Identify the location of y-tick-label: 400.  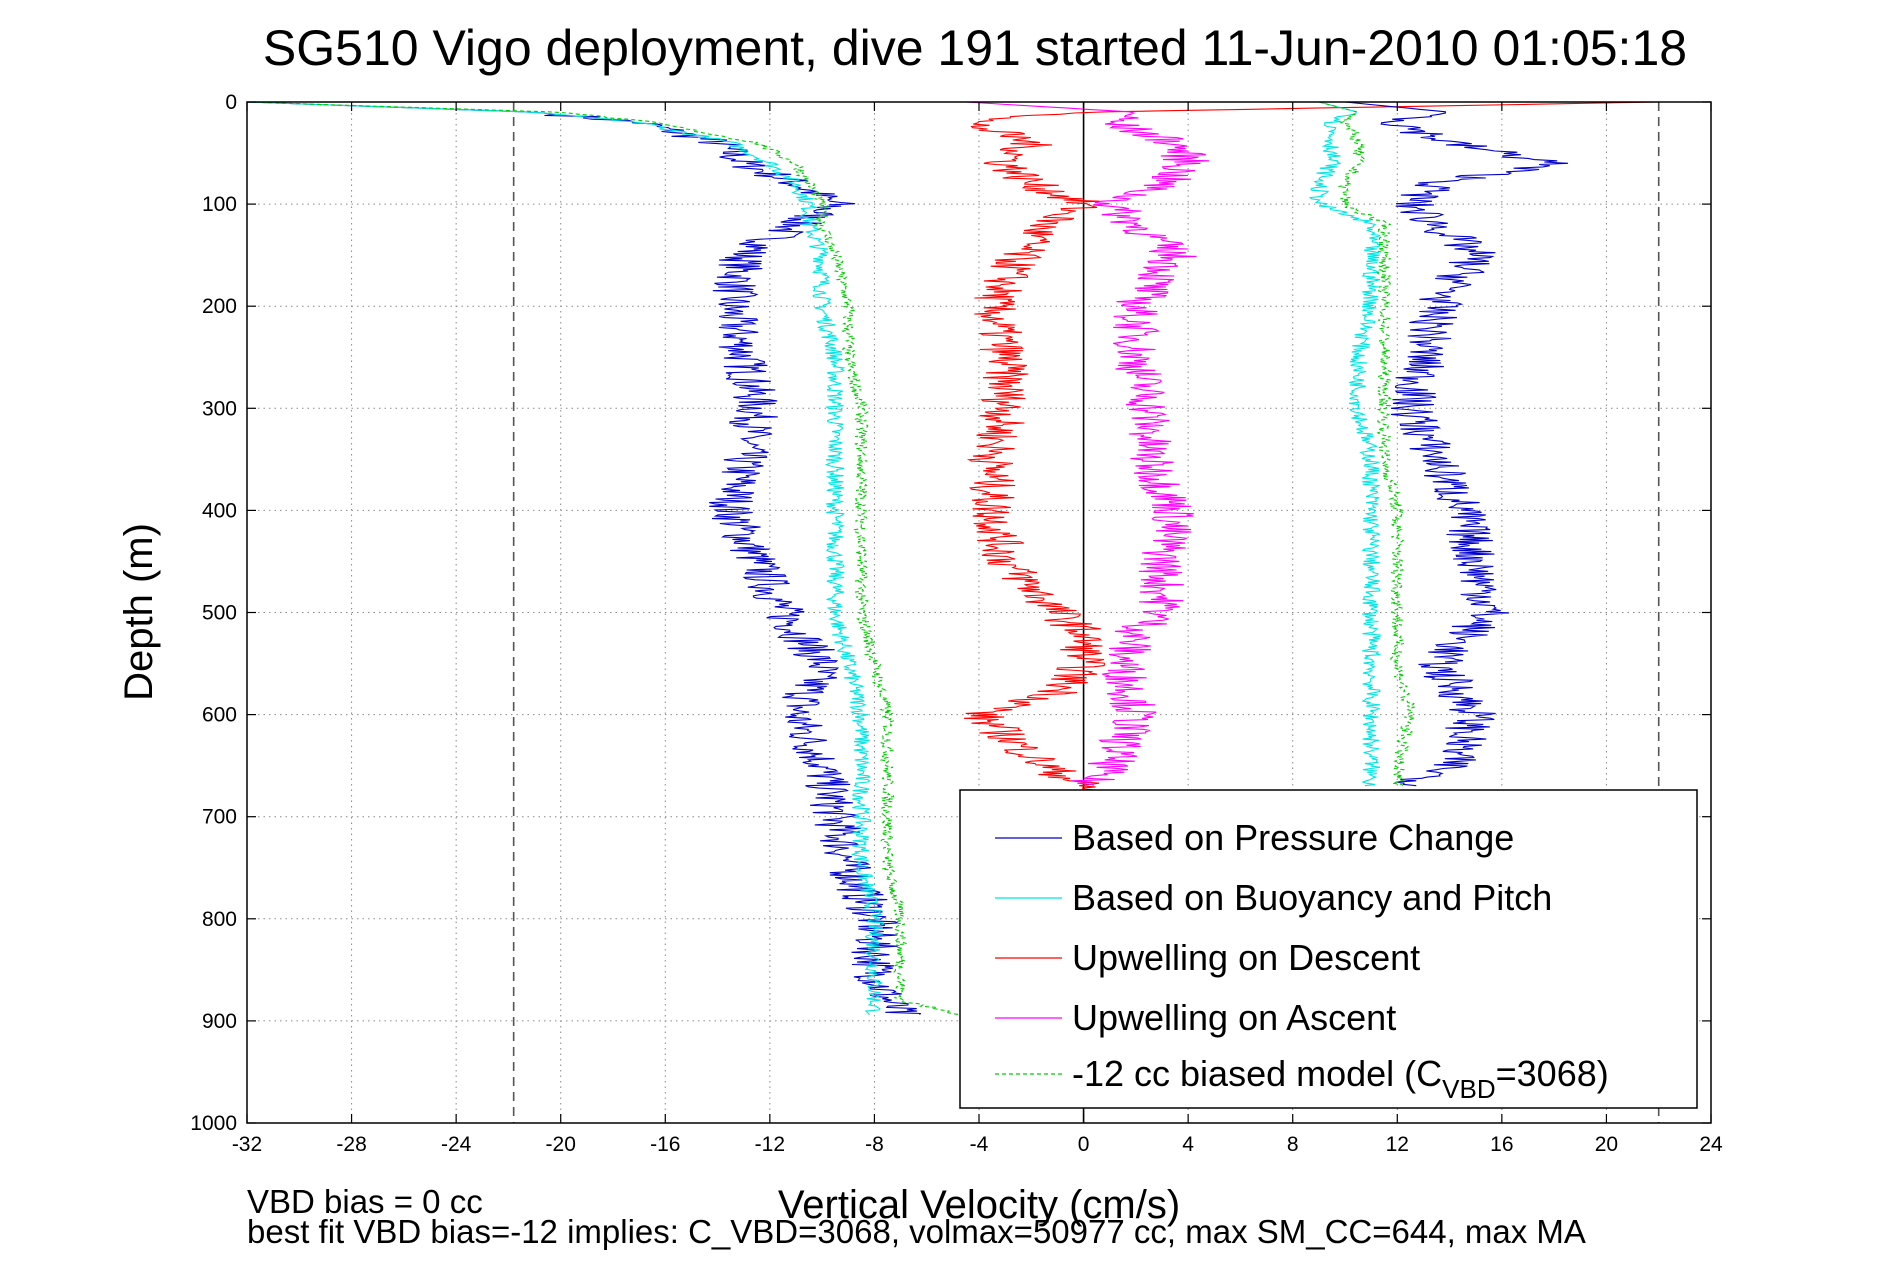
(219, 510).